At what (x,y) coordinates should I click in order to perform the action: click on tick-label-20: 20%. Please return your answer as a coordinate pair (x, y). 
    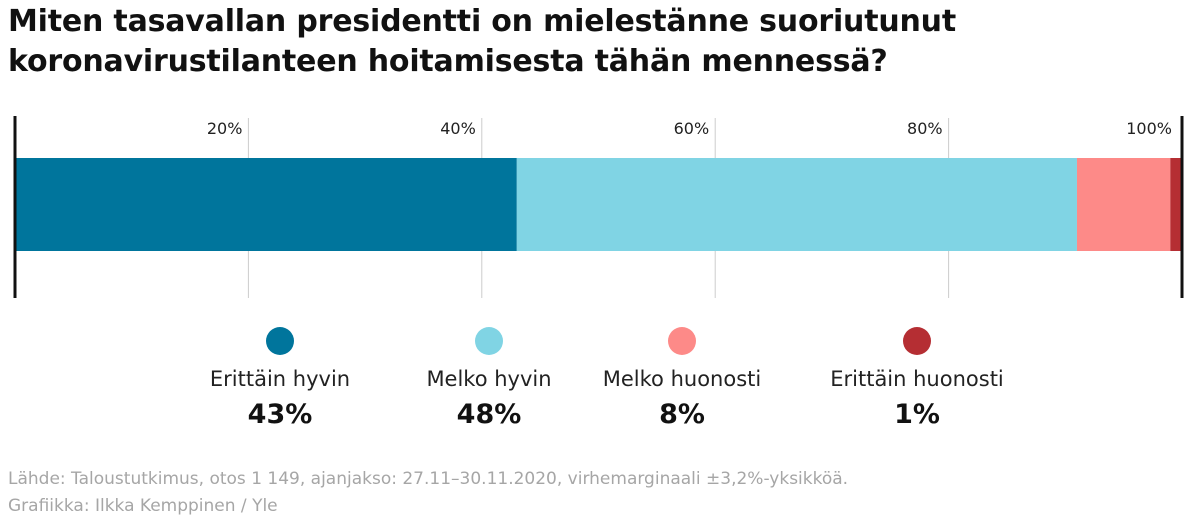
    Looking at the image, I should click on (225, 128).